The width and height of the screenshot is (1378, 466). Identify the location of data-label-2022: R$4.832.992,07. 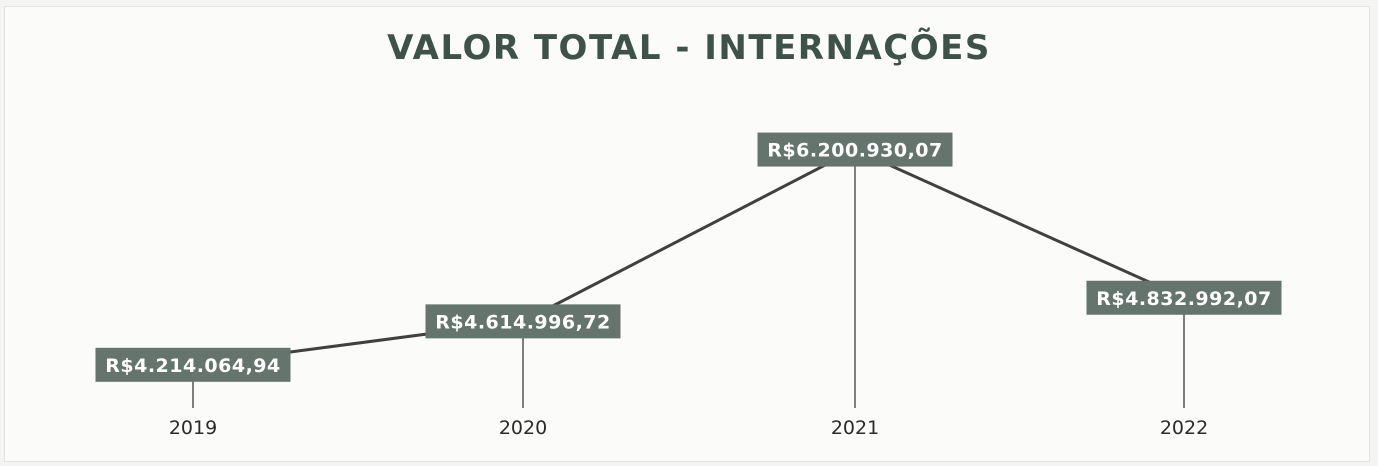
(1184, 299).